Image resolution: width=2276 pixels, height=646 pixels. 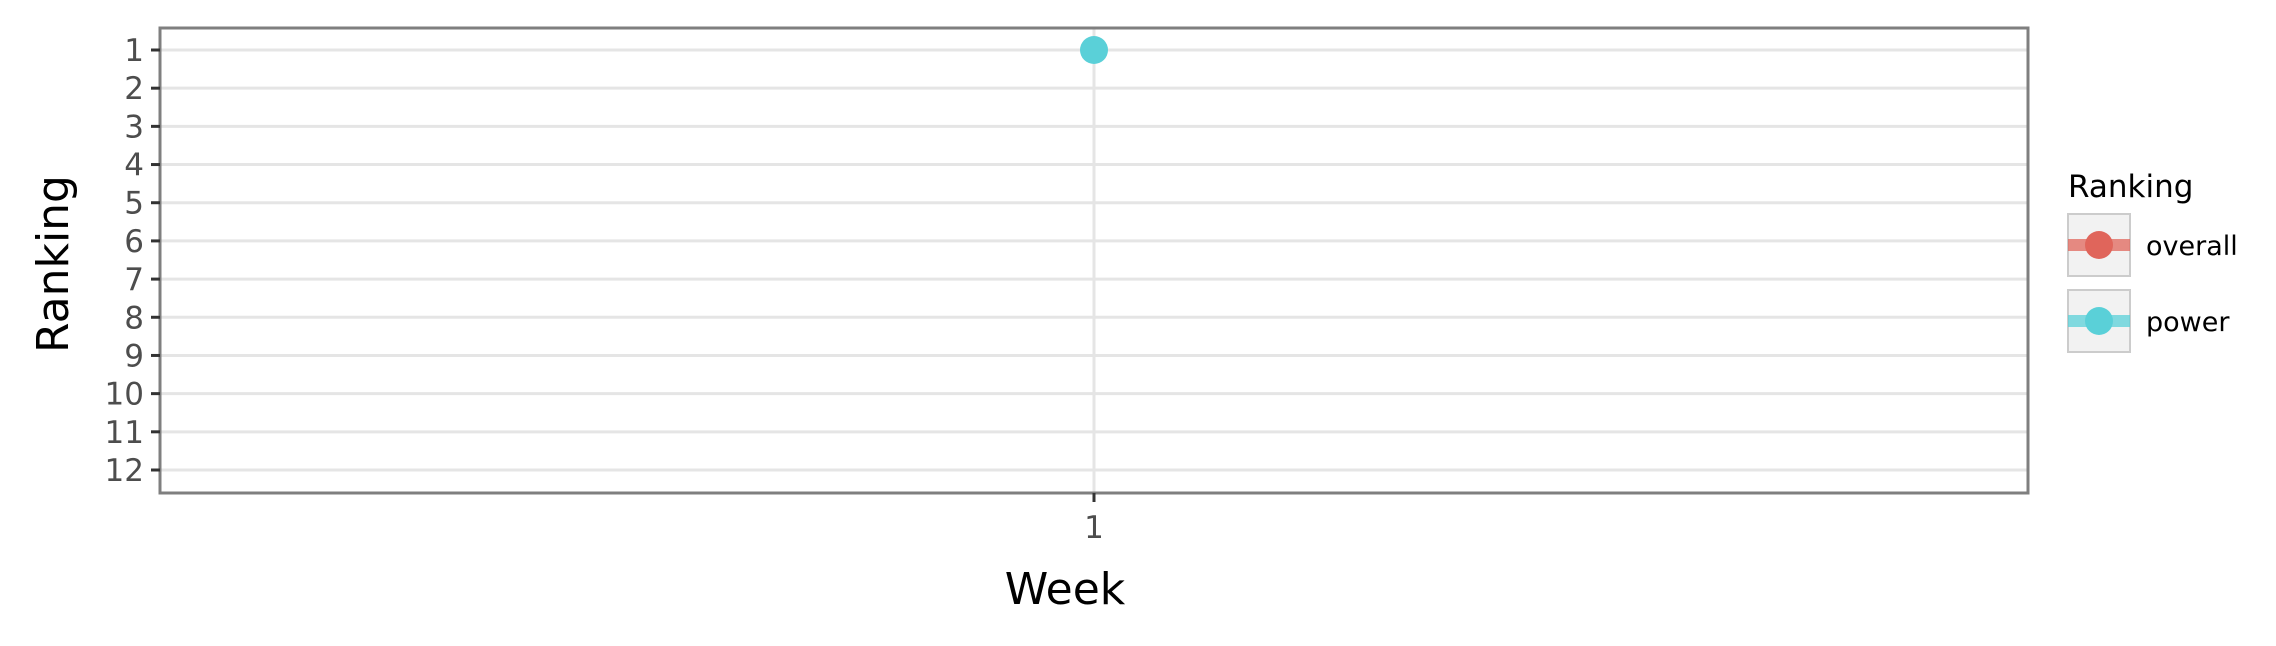 What do you see at coordinates (134, 127) in the screenshot?
I see `y-tick-label-3: 3` at bounding box center [134, 127].